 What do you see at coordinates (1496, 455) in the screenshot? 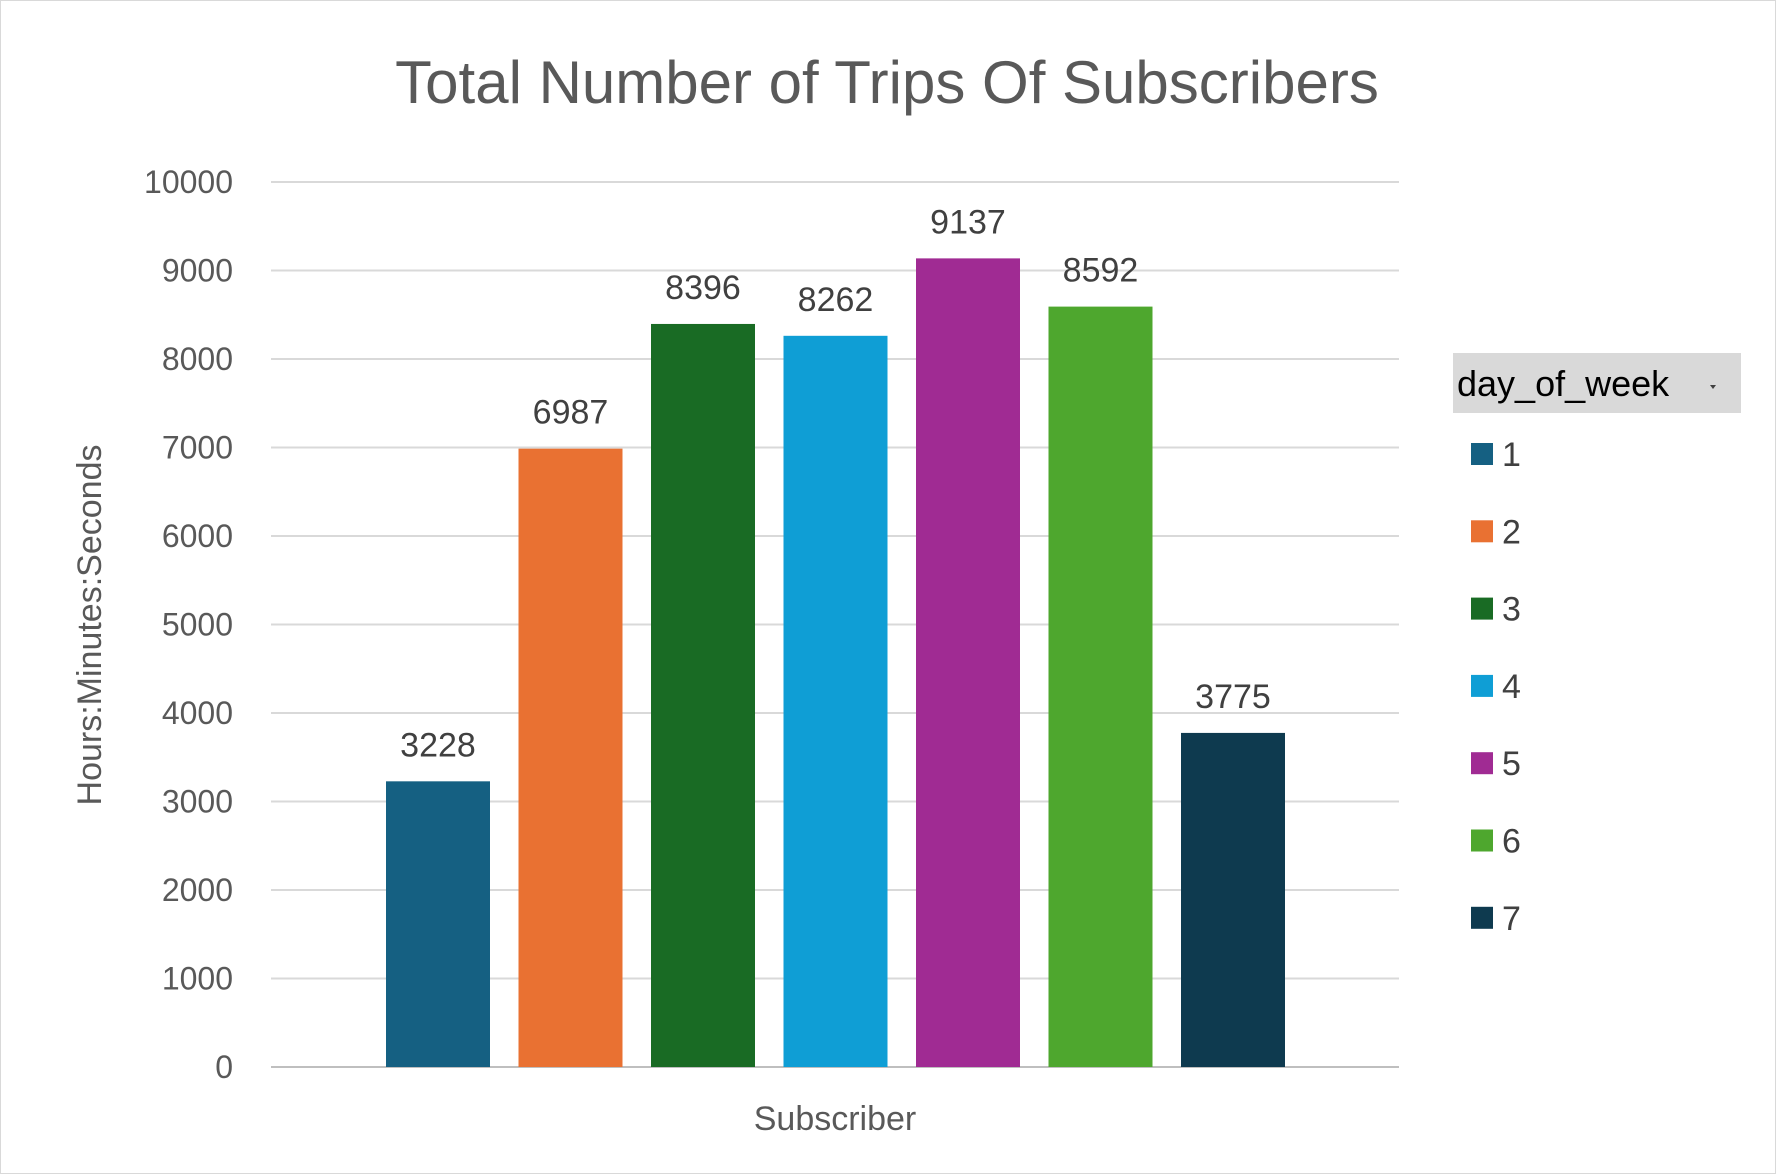
I see `legend-item-1: 1` at bounding box center [1496, 455].